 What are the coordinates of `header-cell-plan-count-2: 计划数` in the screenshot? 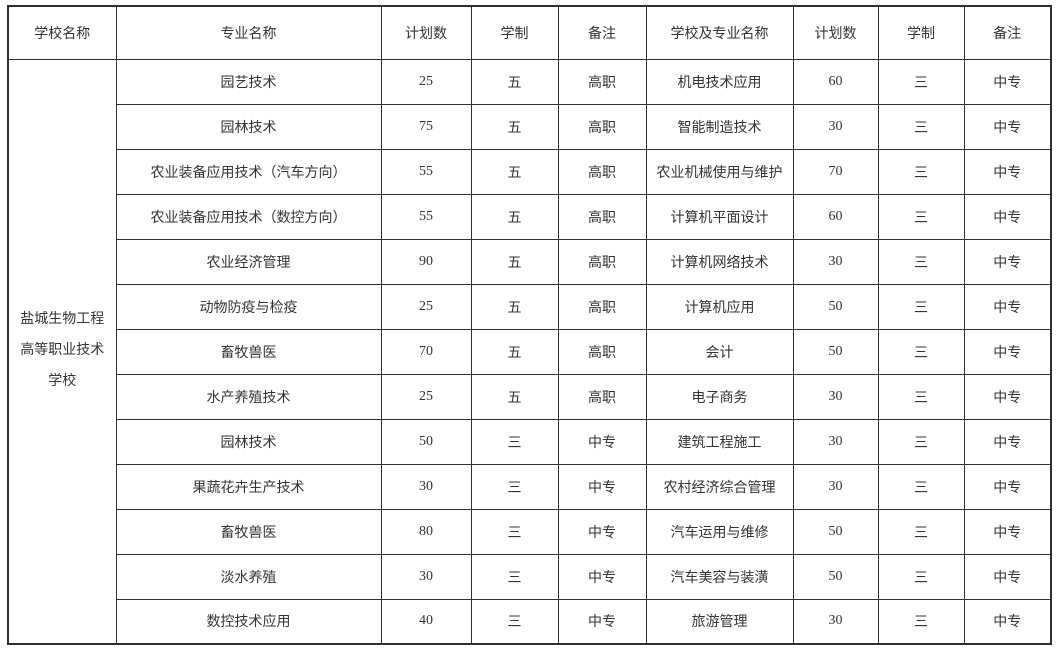 It's located at (835, 32).